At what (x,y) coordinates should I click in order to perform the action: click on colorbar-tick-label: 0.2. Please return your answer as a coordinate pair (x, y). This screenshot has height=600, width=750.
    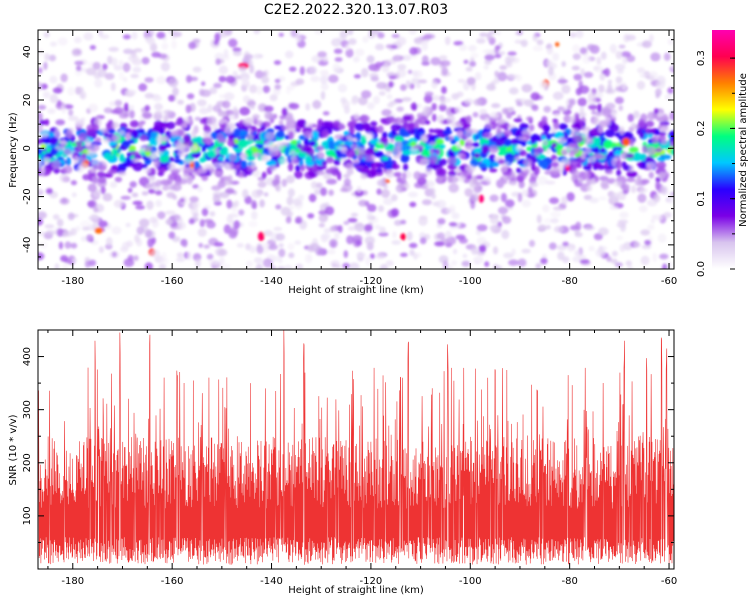
    Looking at the image, I should click on (701, 128).